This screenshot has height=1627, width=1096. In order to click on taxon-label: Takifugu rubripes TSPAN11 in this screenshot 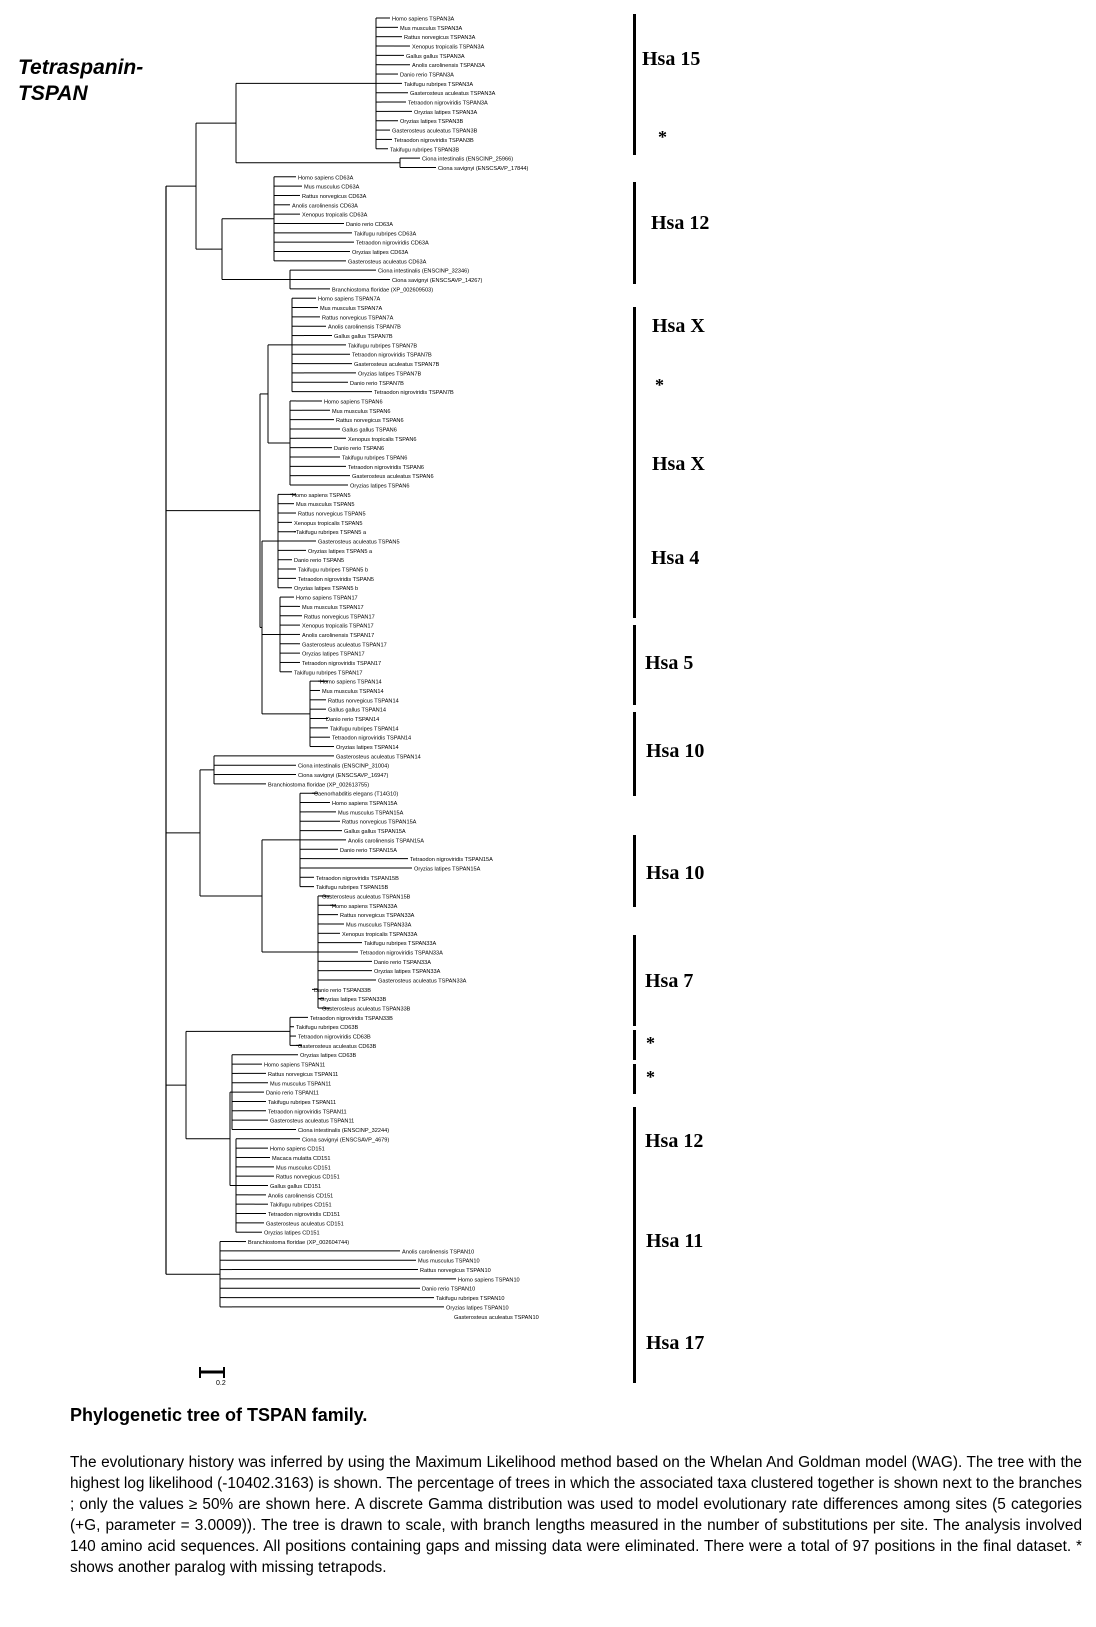, I will do `click(302, 1103)`.